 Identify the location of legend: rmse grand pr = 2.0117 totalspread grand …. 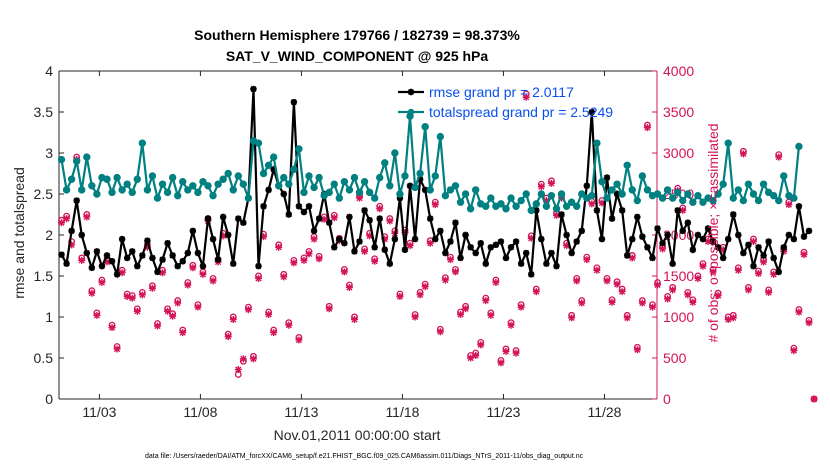
(505, 102).